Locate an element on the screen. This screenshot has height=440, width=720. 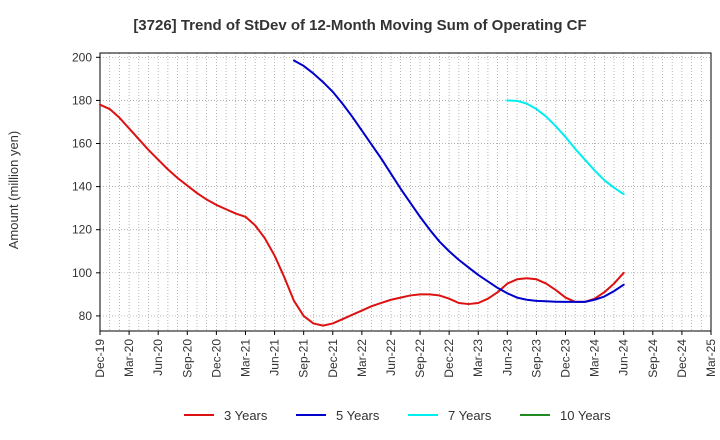
legend: 3 Years 5 Years 7 Years 10 Years is located at coordinates (397, 415).